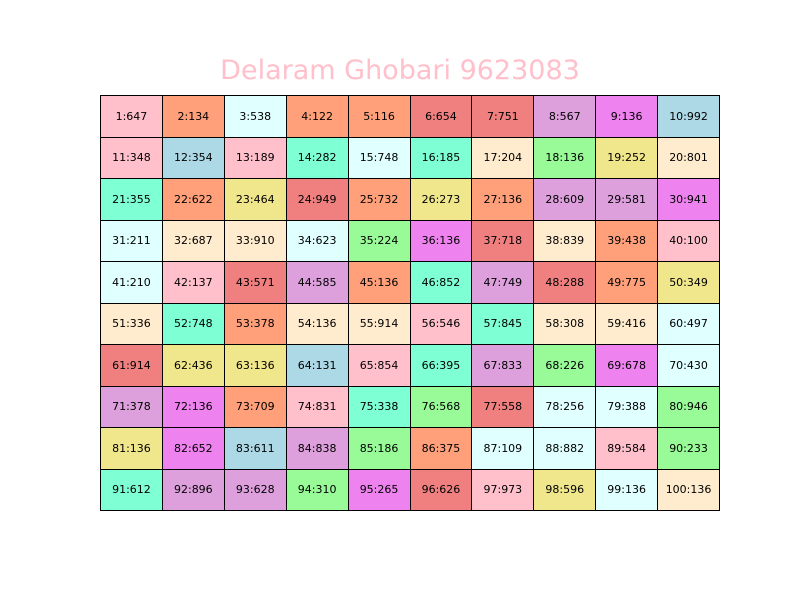 This screenshot has width=800, height=600. Describe the element at coordinates (627, 283) in the screenshot. I see `table-cell: 49:775` at that location.